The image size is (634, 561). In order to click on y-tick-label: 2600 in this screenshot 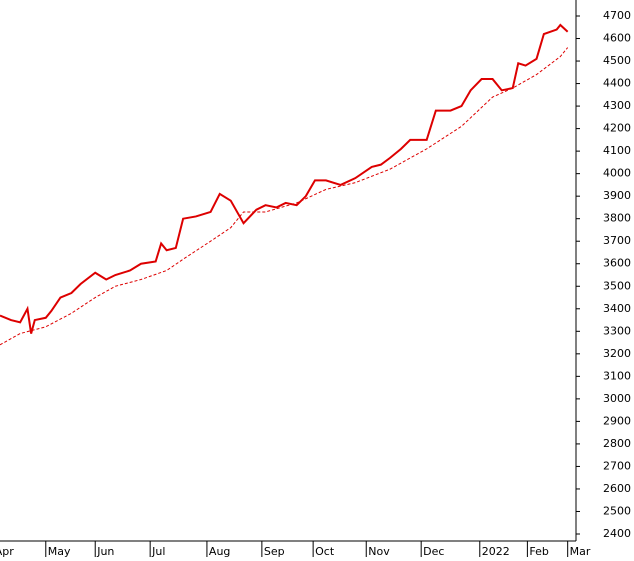, I will do `click(617, 488)`.